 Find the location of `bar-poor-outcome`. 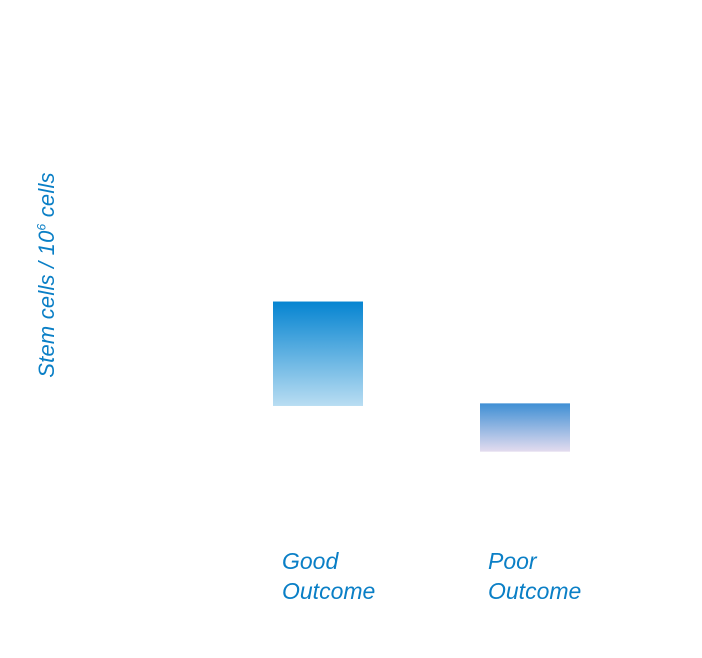

bar-poor-outcome is located at coordinates (525, 427).